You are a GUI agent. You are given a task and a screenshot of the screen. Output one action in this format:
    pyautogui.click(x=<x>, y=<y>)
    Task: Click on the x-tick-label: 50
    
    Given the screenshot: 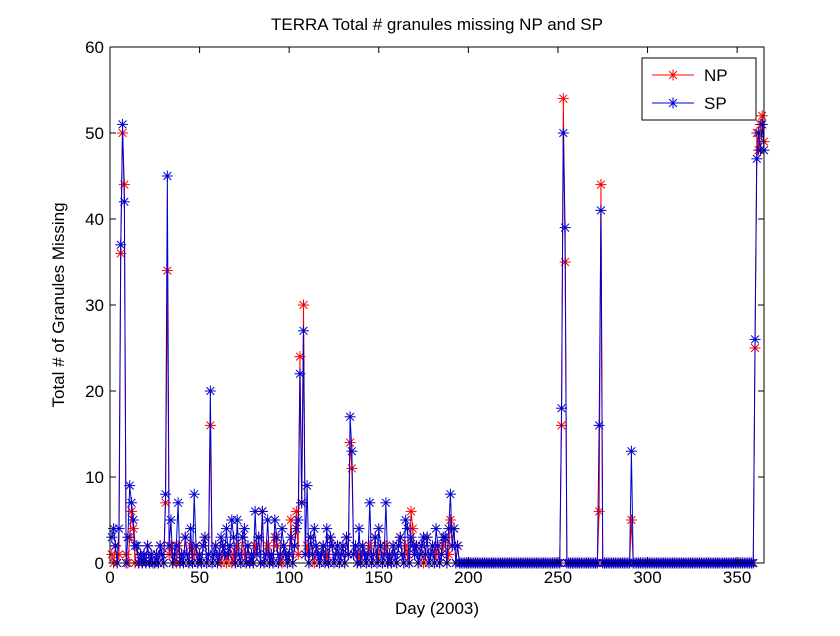 What is the action you would take?
    pyautogui.click(x=199, y=577)
    